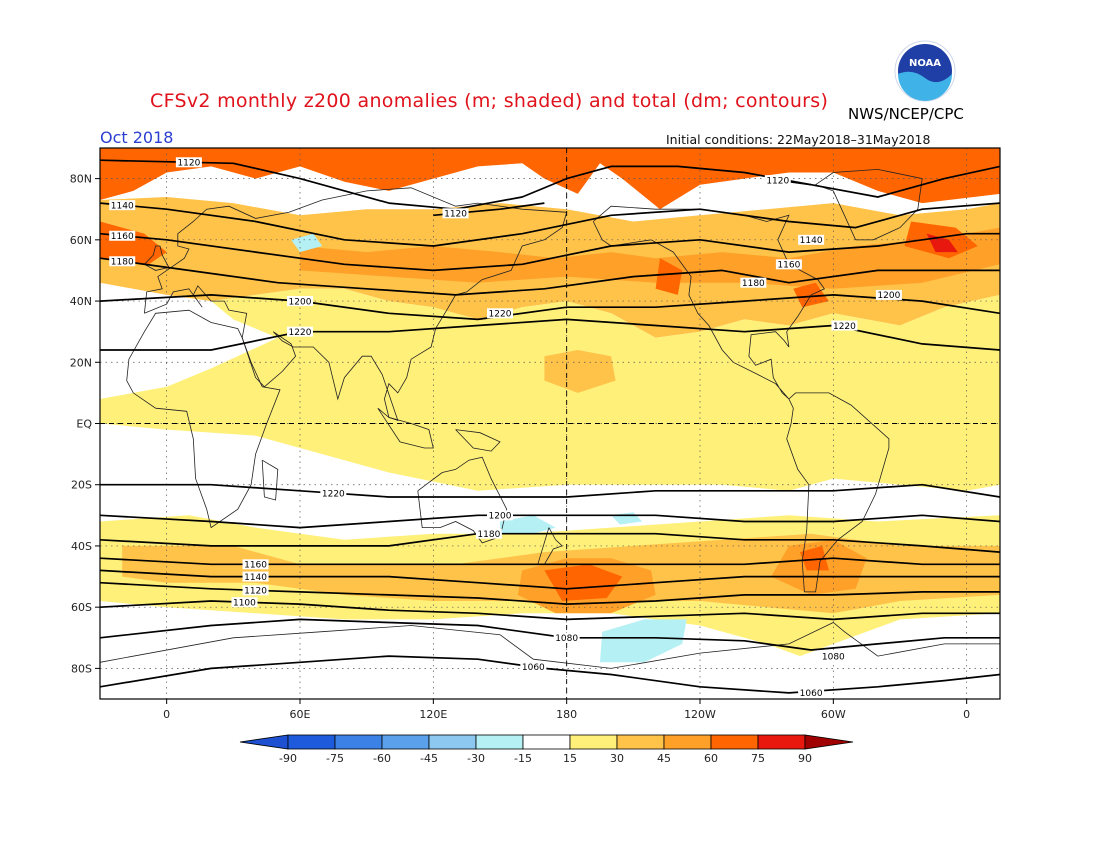 The height and width of the screenshot is (850, 1100). What do you see at coordinates (81, 240) in the screenshot?
I see `lat-label: 60N` at bounding box center [81, 240].